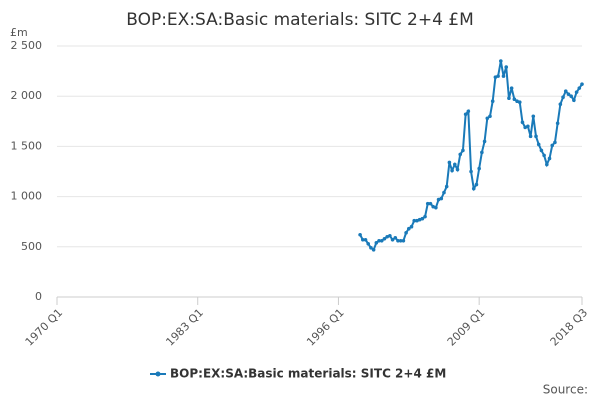  What do you see at coordinates (466, 327) in the screenshot?
I see `x-tick-label: 2009 Q1` at bounding box center [466, 327].